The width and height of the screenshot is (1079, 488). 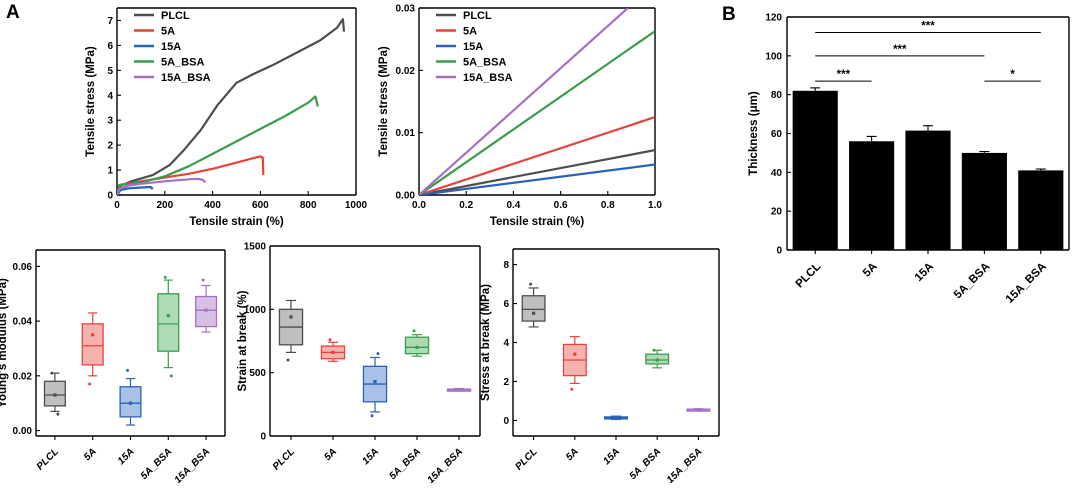 What do you see at coordinates (406, 196) in the screenshot?
I see `y-tick-label-0-00: 0.00` at bounding box center [406, 196].